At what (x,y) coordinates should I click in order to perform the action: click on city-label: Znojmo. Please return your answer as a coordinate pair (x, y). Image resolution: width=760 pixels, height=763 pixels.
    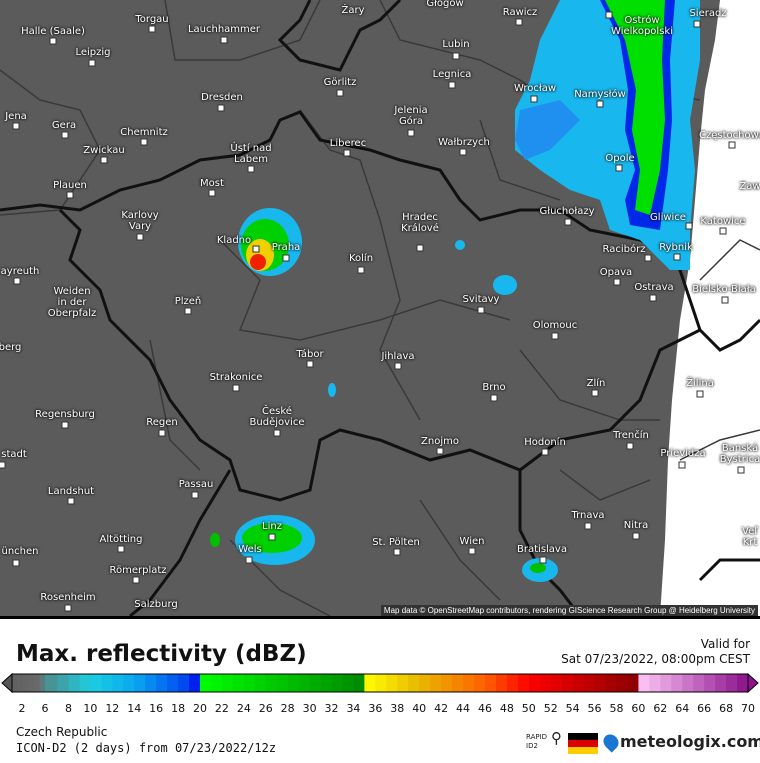
    Looking at the image, I should click on (440, 441).